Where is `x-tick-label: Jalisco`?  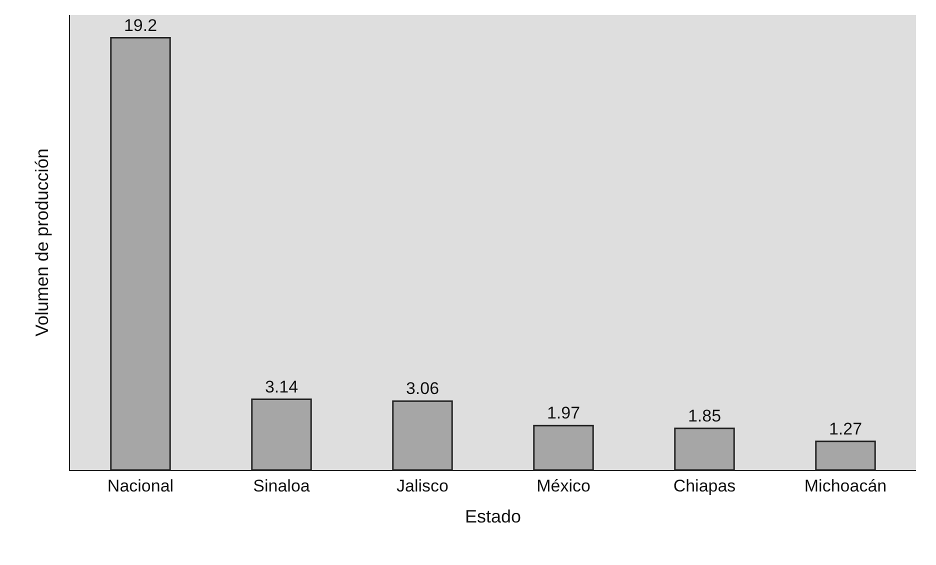
x-tick-label: Jalisco is located at coordinates (422, 486).